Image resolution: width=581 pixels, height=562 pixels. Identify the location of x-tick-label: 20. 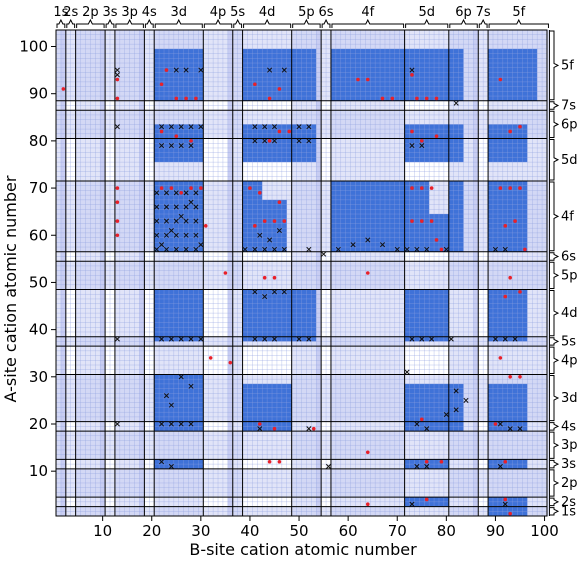
(151, 531).